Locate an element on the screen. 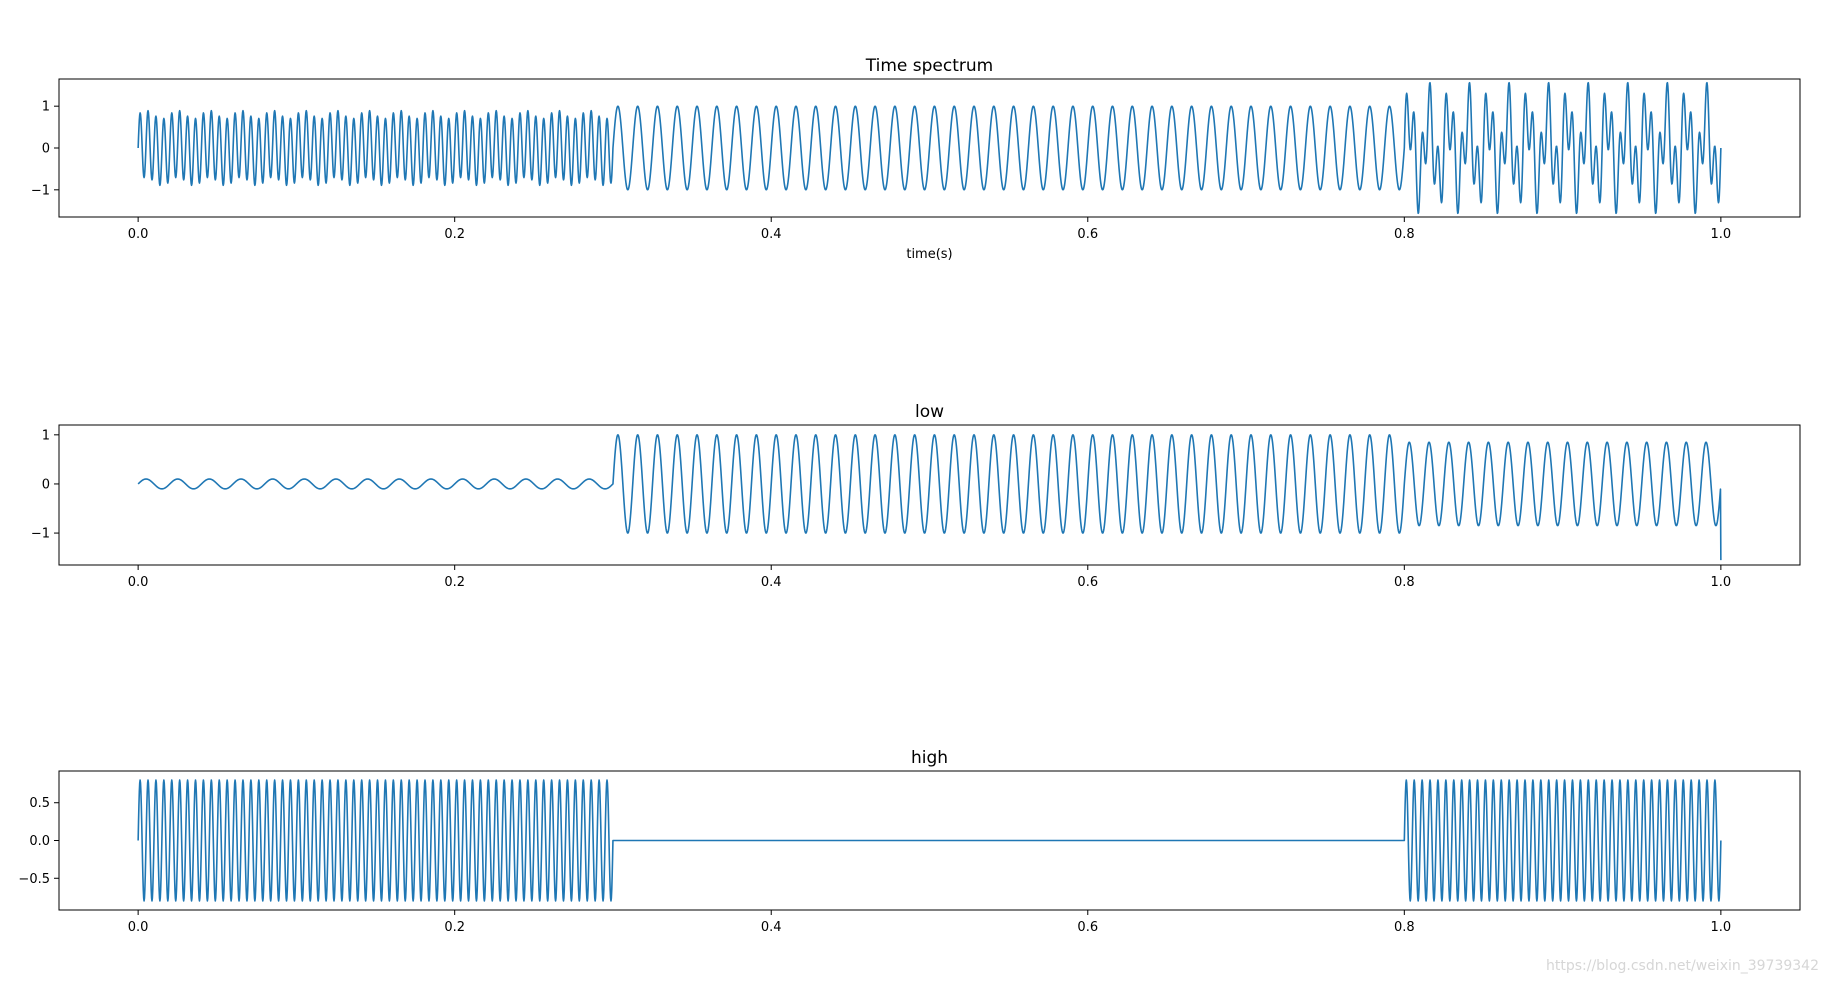 This screenshot has height=982, width=1825. watermark: https://blog.csdn.net/weixin_39739342 is located at coordinates (1682, 966).